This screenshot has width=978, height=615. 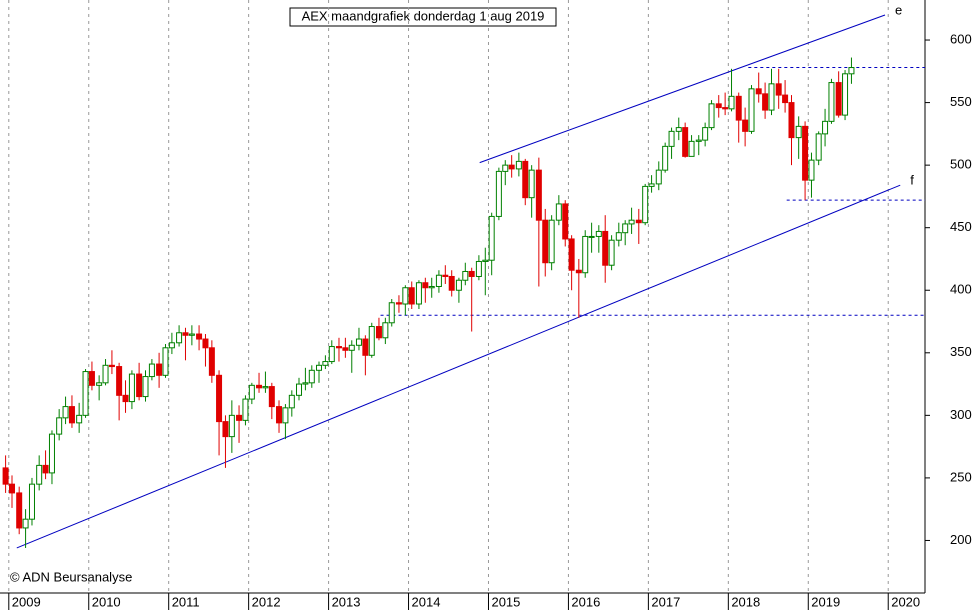 I want to click on title-box, so click(x=423, y=17).